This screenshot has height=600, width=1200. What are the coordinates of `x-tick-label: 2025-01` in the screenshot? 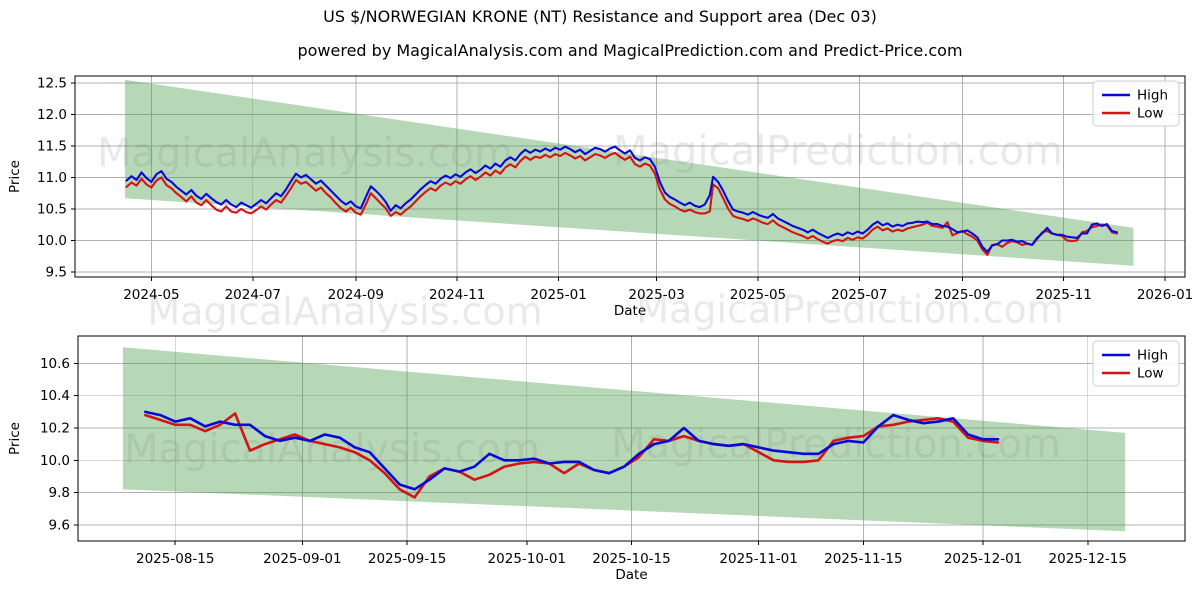 It's located at (558, 295).